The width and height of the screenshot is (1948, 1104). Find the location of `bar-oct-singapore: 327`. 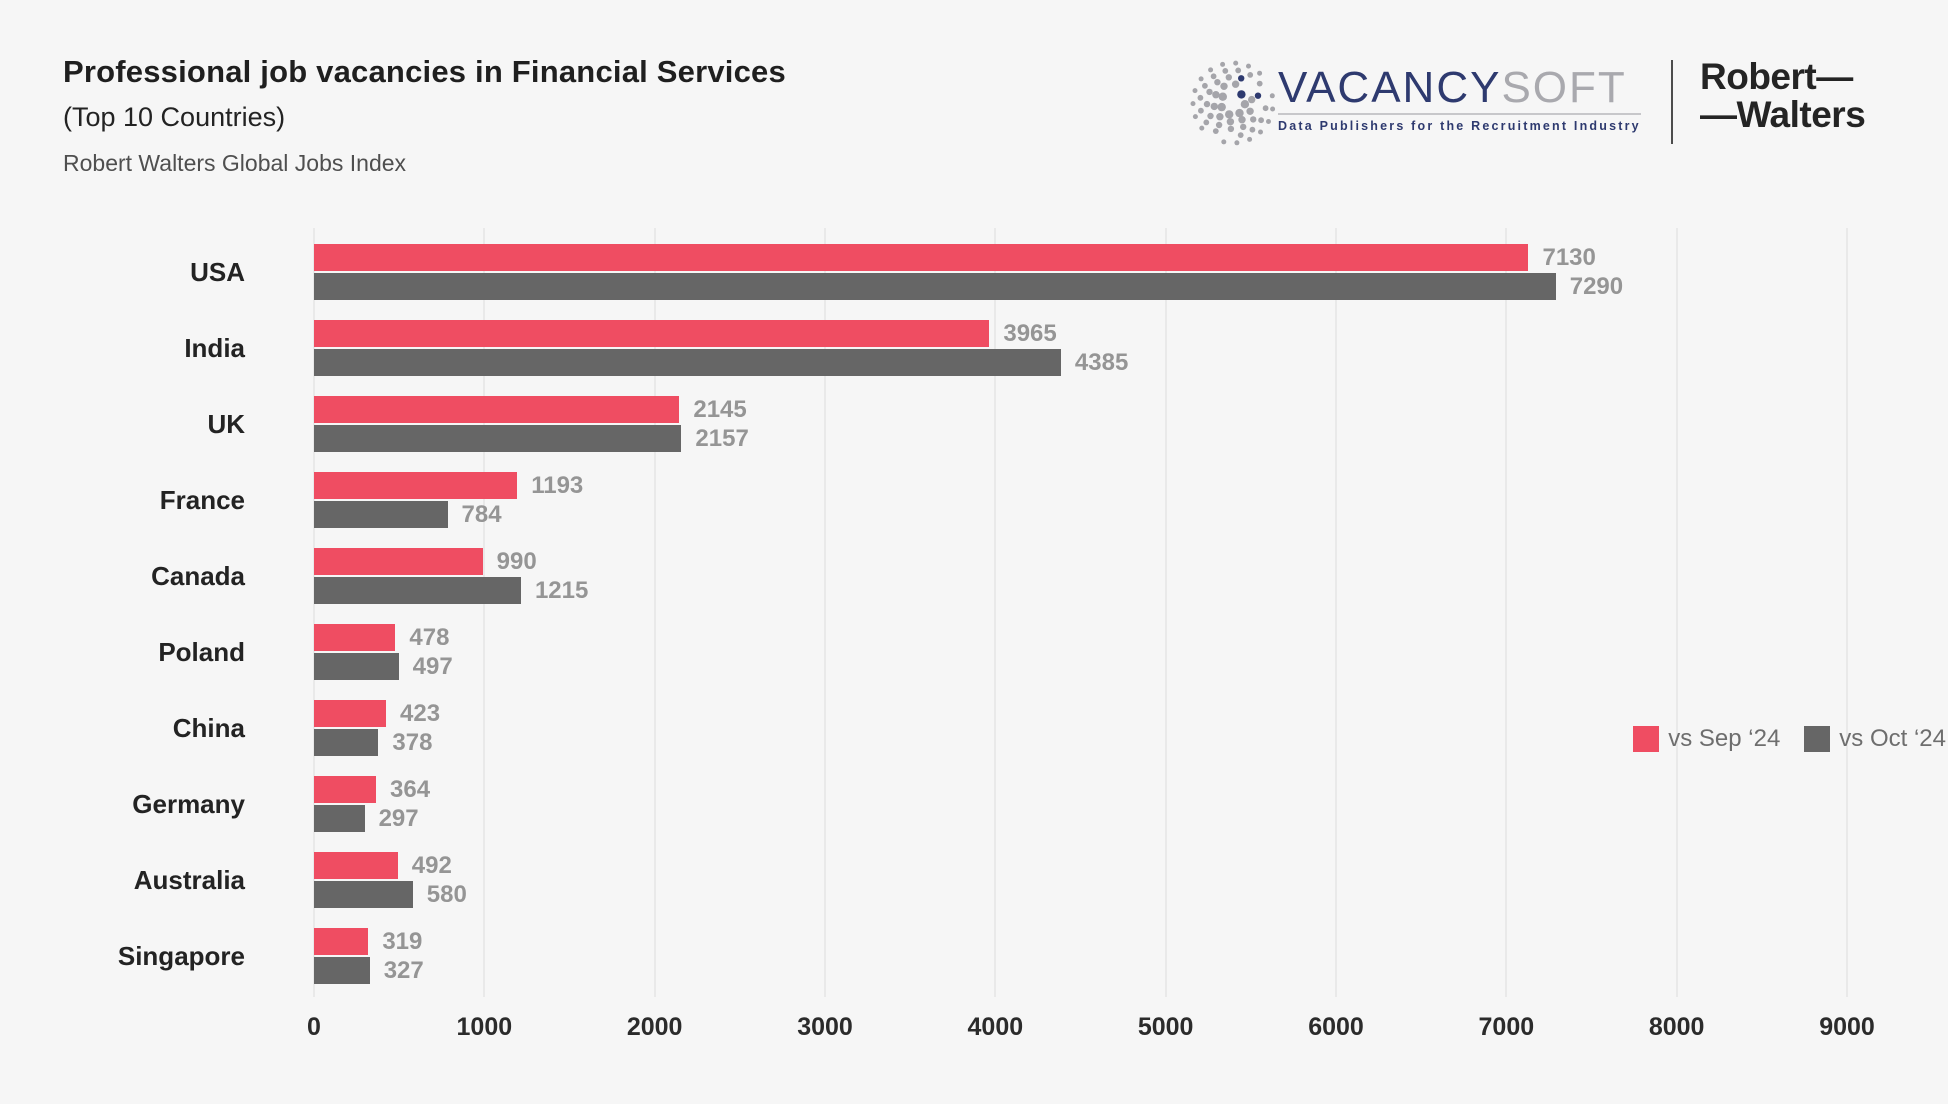

bar-oct-singapore: 327 is located at coordinates (369, 970).